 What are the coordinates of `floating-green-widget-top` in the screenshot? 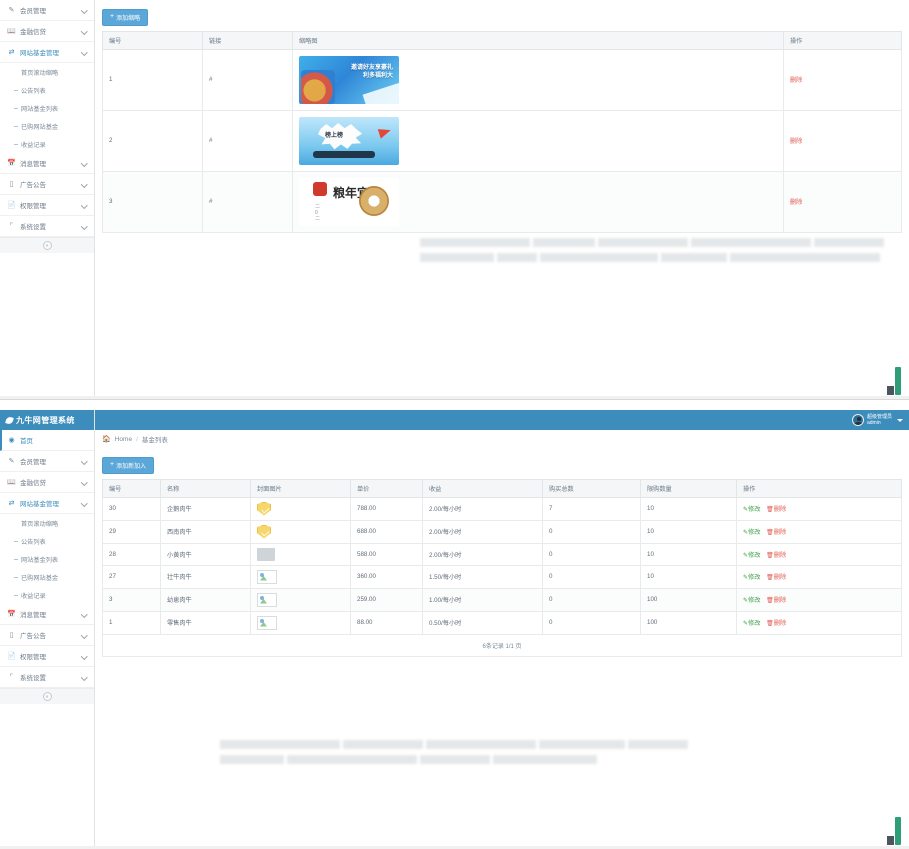 It's located at (894, 380).